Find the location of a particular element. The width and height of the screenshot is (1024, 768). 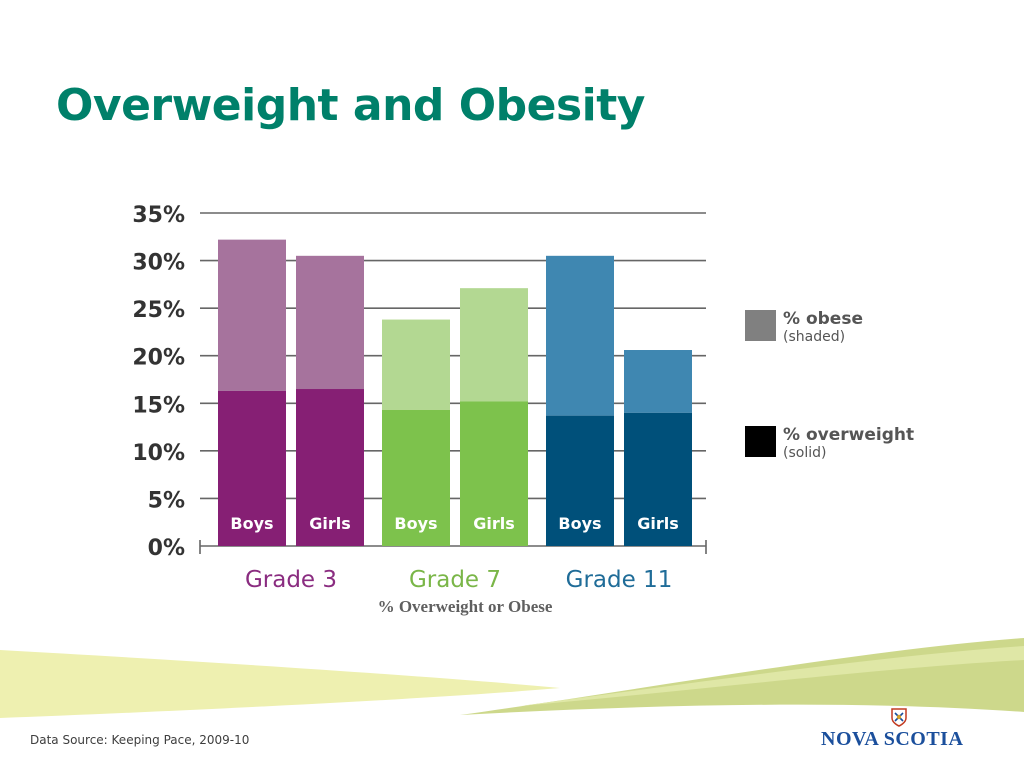

group-label: Grade 3 is located at coordinates (291, 580).